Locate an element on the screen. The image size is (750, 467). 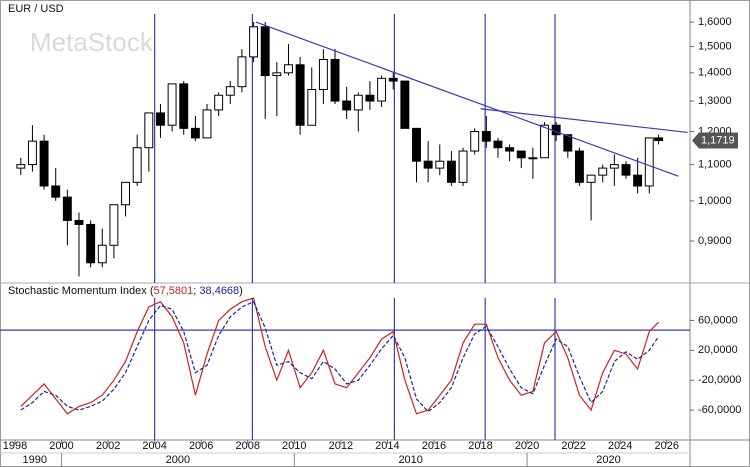
y-tick-label: 60,0000 is located at coordinates (718, 320).